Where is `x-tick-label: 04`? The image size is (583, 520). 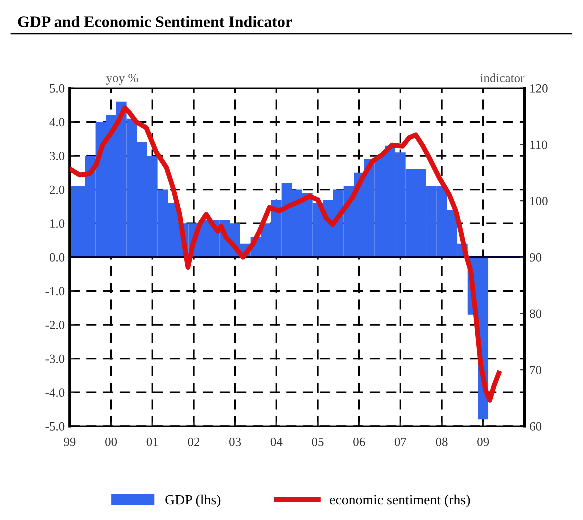
x-tick-label: 04 is located at coordinates (276, 442).